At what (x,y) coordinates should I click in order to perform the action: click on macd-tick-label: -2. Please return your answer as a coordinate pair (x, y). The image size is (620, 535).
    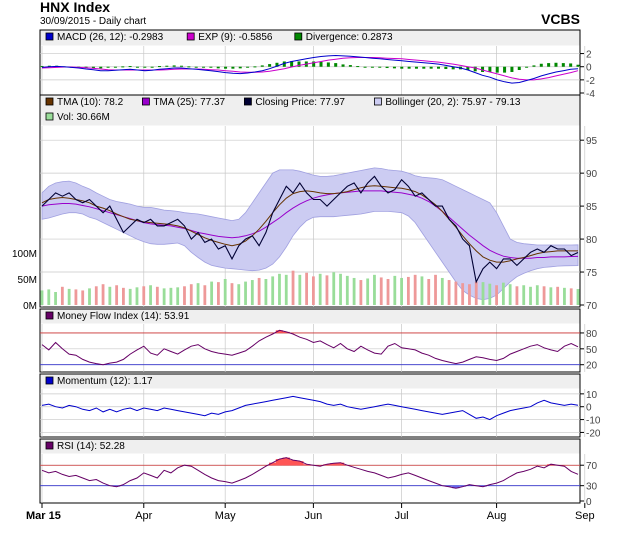
    Looking at the image, I should click on (590, 81).